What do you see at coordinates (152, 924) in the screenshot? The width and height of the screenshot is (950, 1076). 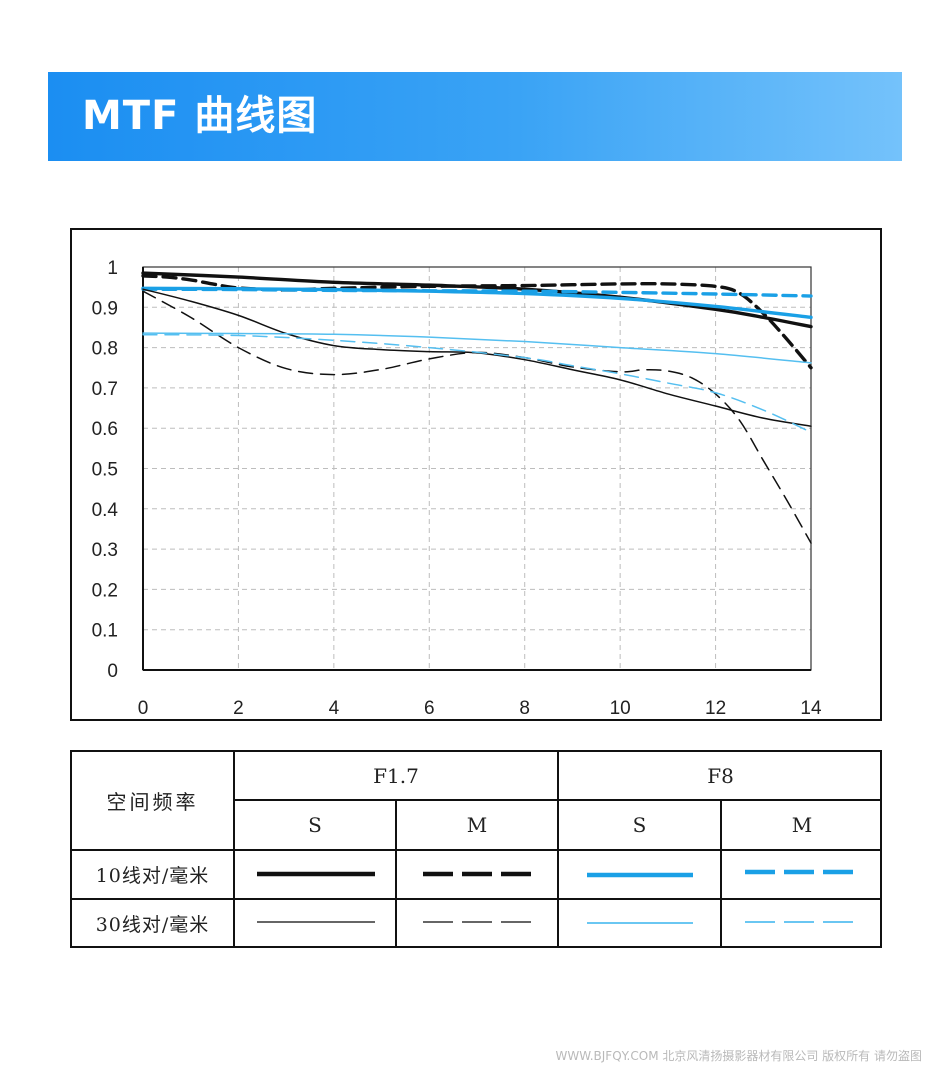 I see `row-30lp-label: 30线对/毫米` at bounding box center [152, 924].